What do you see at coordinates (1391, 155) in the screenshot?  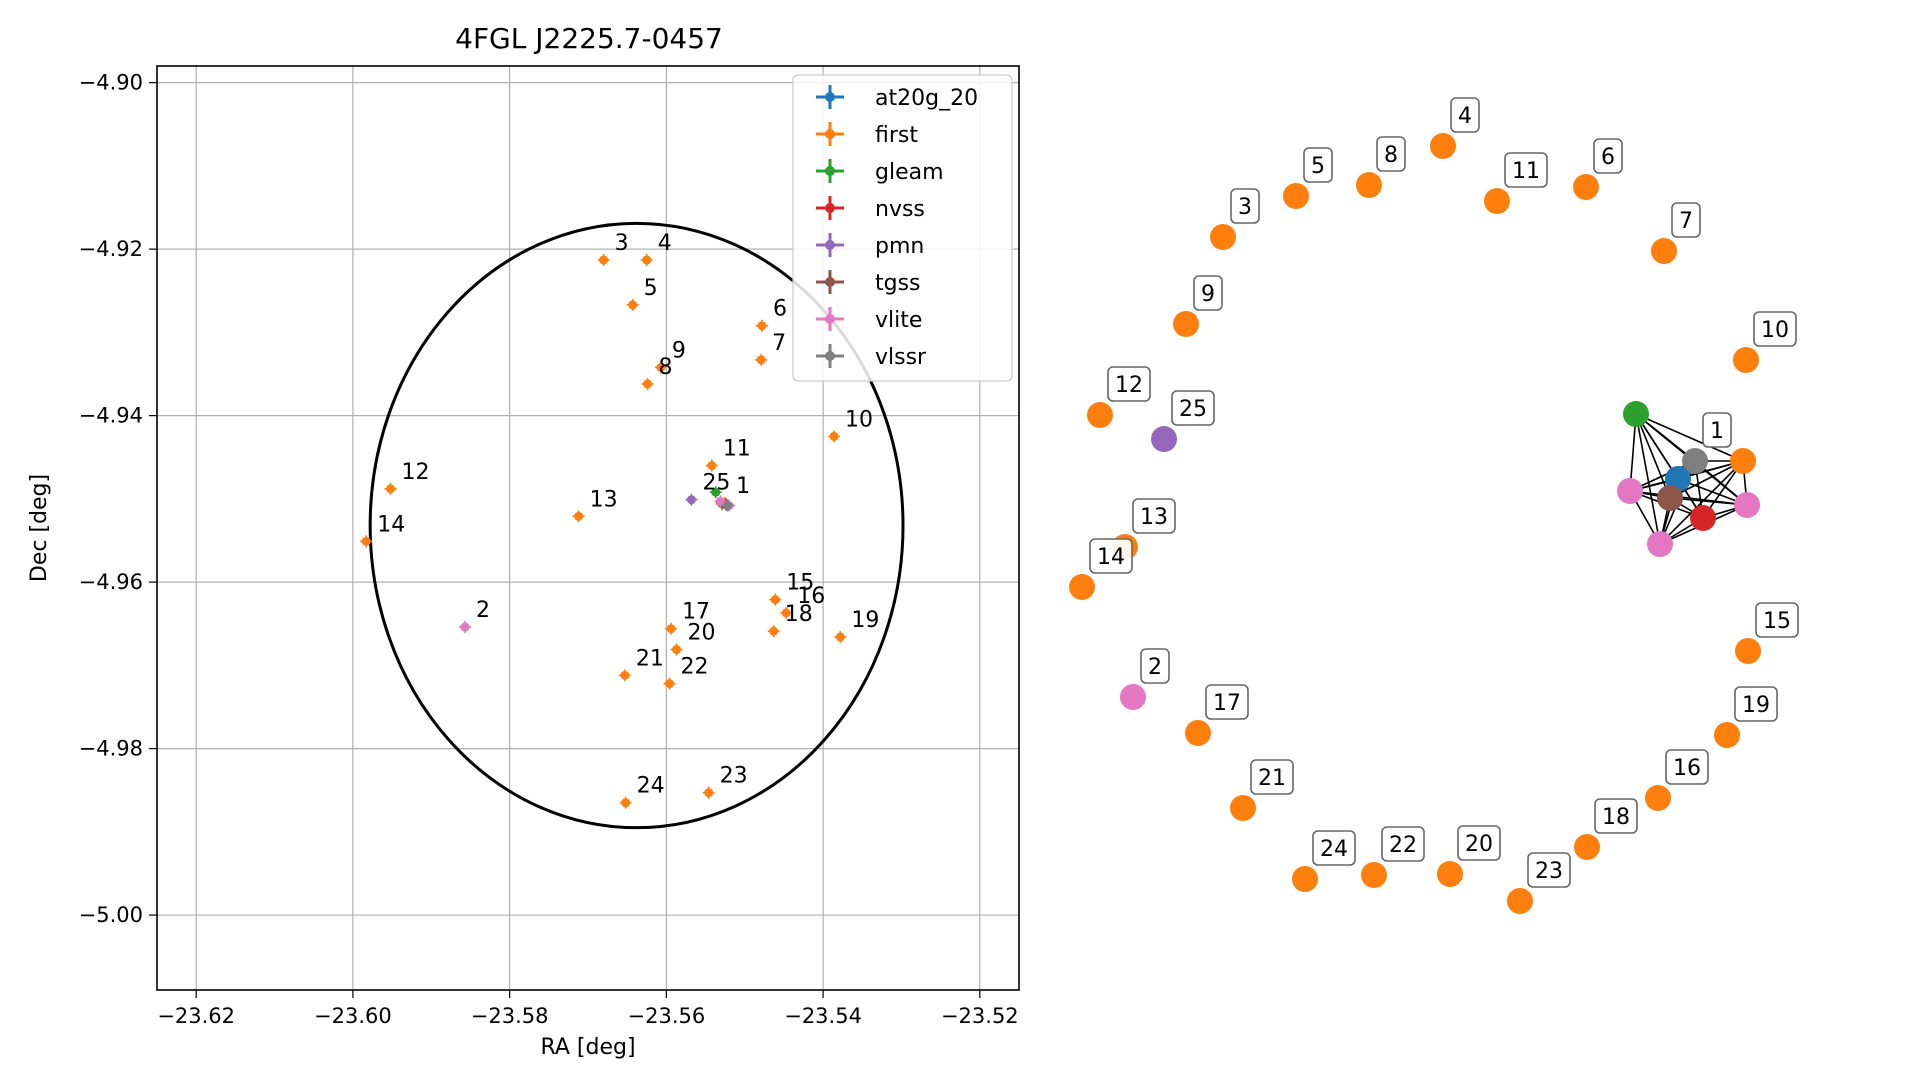 I see `network-node-label: 8` at bounding box center [1391, 155].